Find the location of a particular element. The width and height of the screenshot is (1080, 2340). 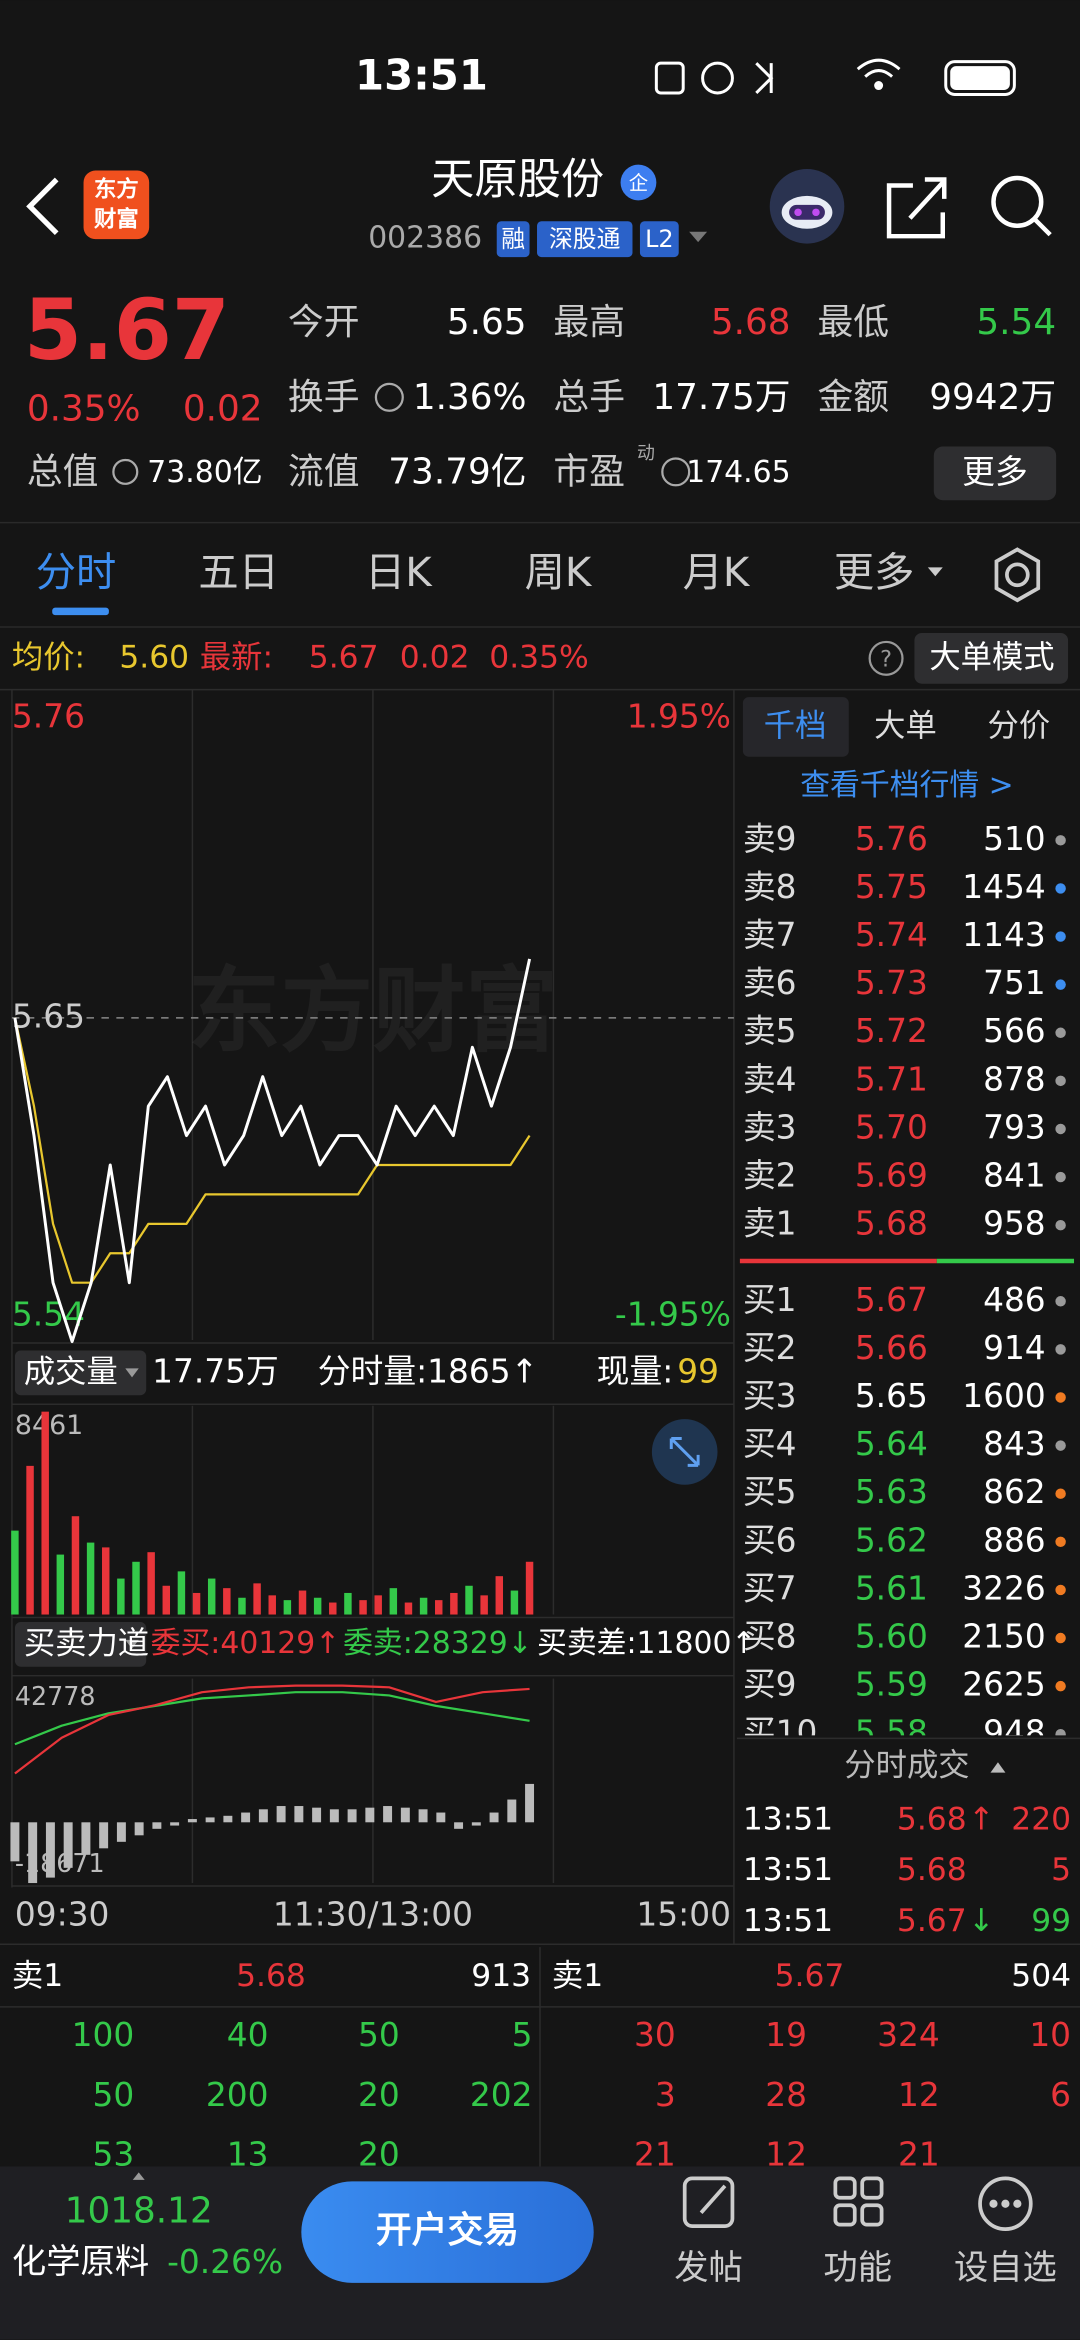

nav-label: 功能 is located at coordinates (857, 2268).